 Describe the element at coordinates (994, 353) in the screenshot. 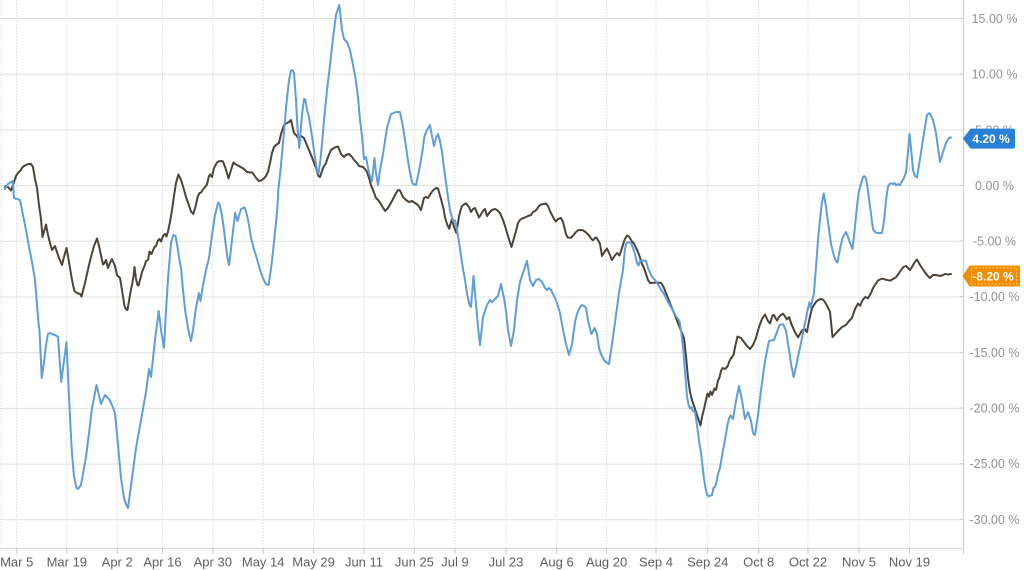

I see `svg-text: -15.00 %` at that location.